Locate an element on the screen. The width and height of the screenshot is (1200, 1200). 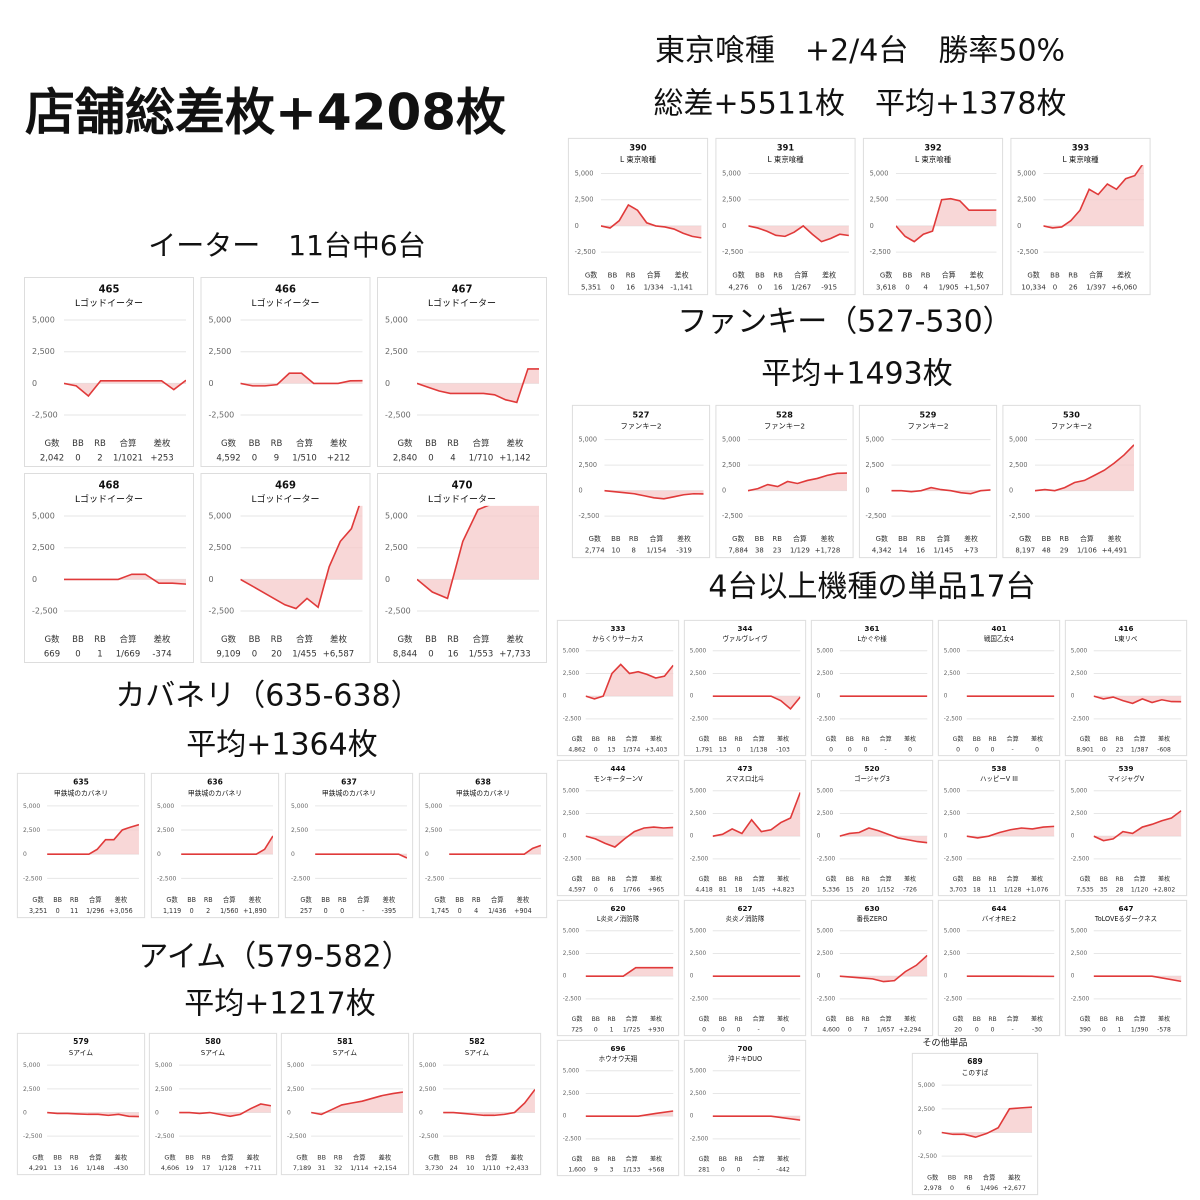
machine-number: 579 is located at coordinates (81, 1041).